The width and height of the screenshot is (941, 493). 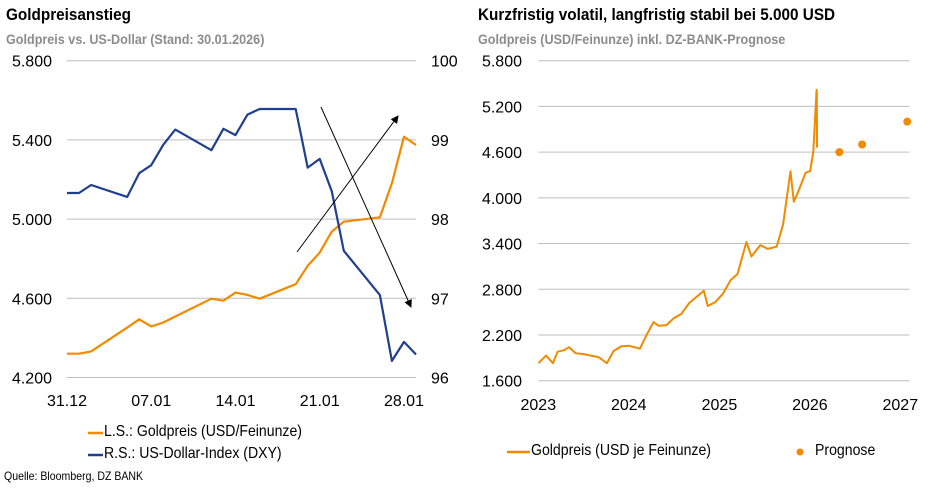 I want to click on y-left-tick-label: 5.400, so click(x=32, y=141).